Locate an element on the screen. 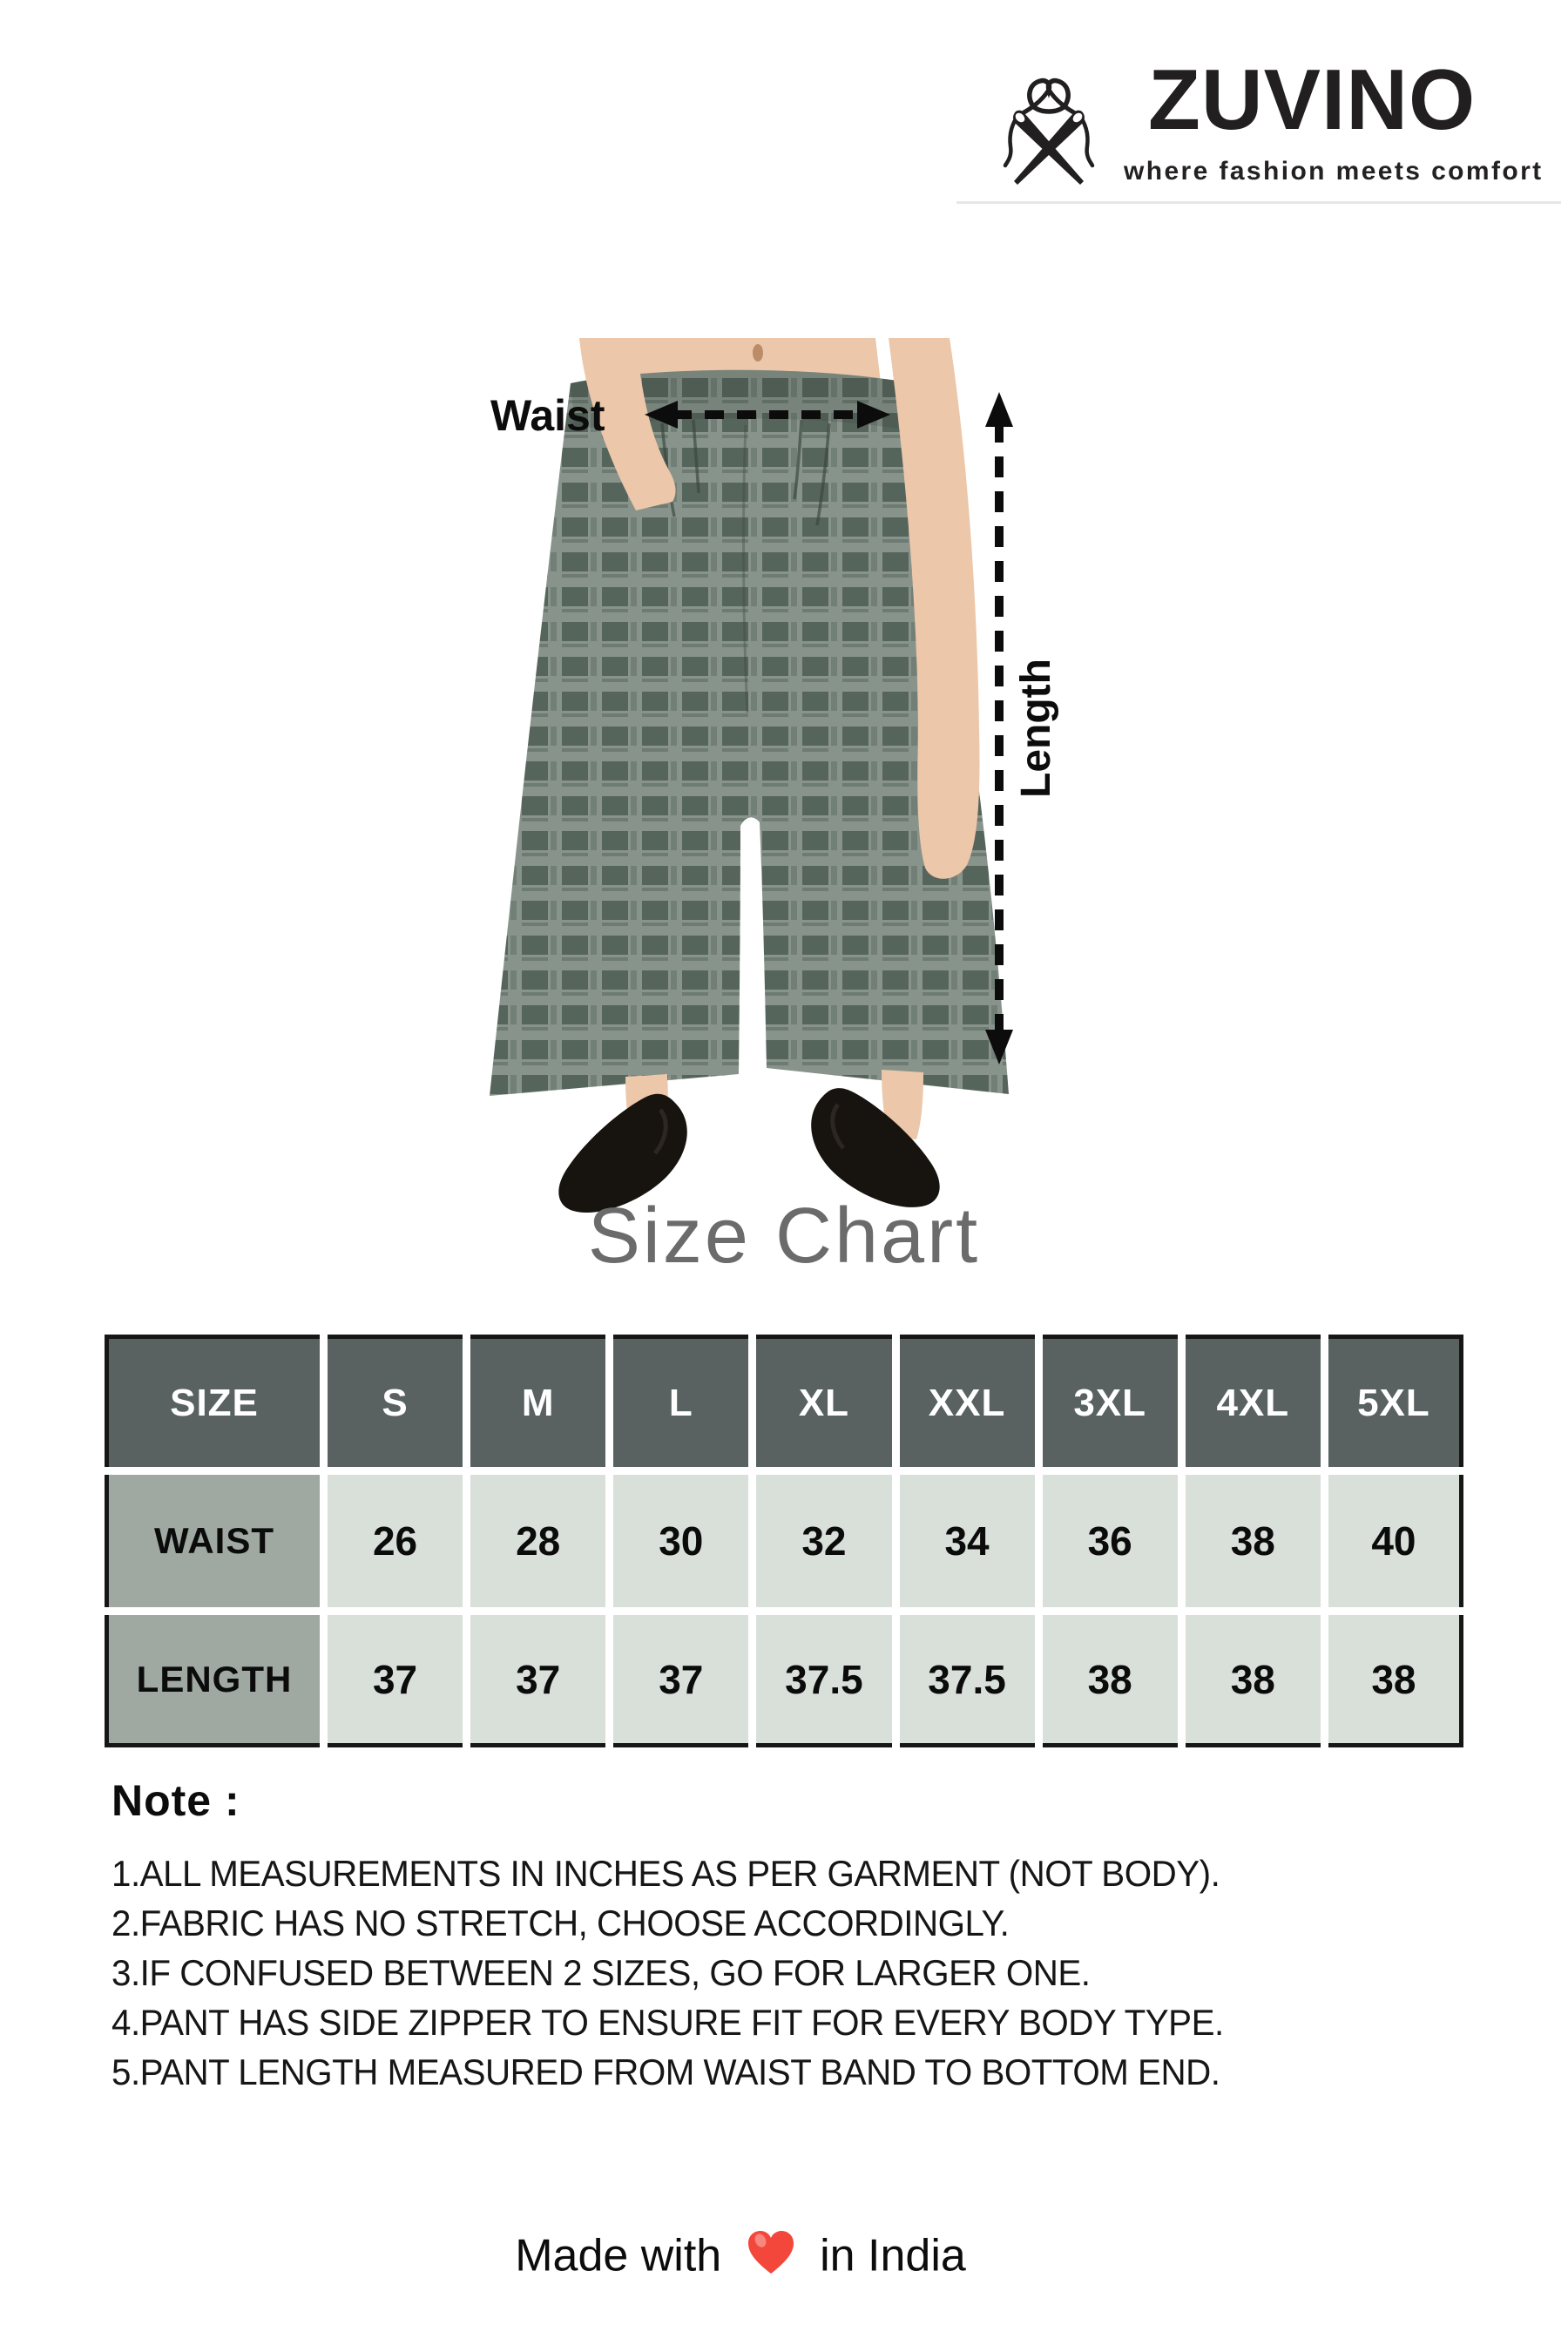 The image size is (1568, 2352). brand-divider is located at coordinates (1258, 202).